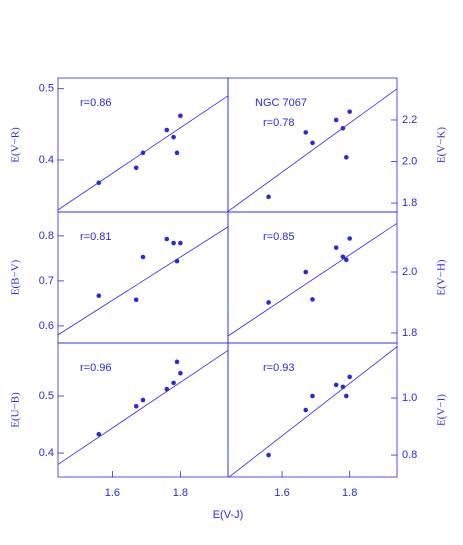  I want to click on y-tick-label: 2.2, so click(409, 120).